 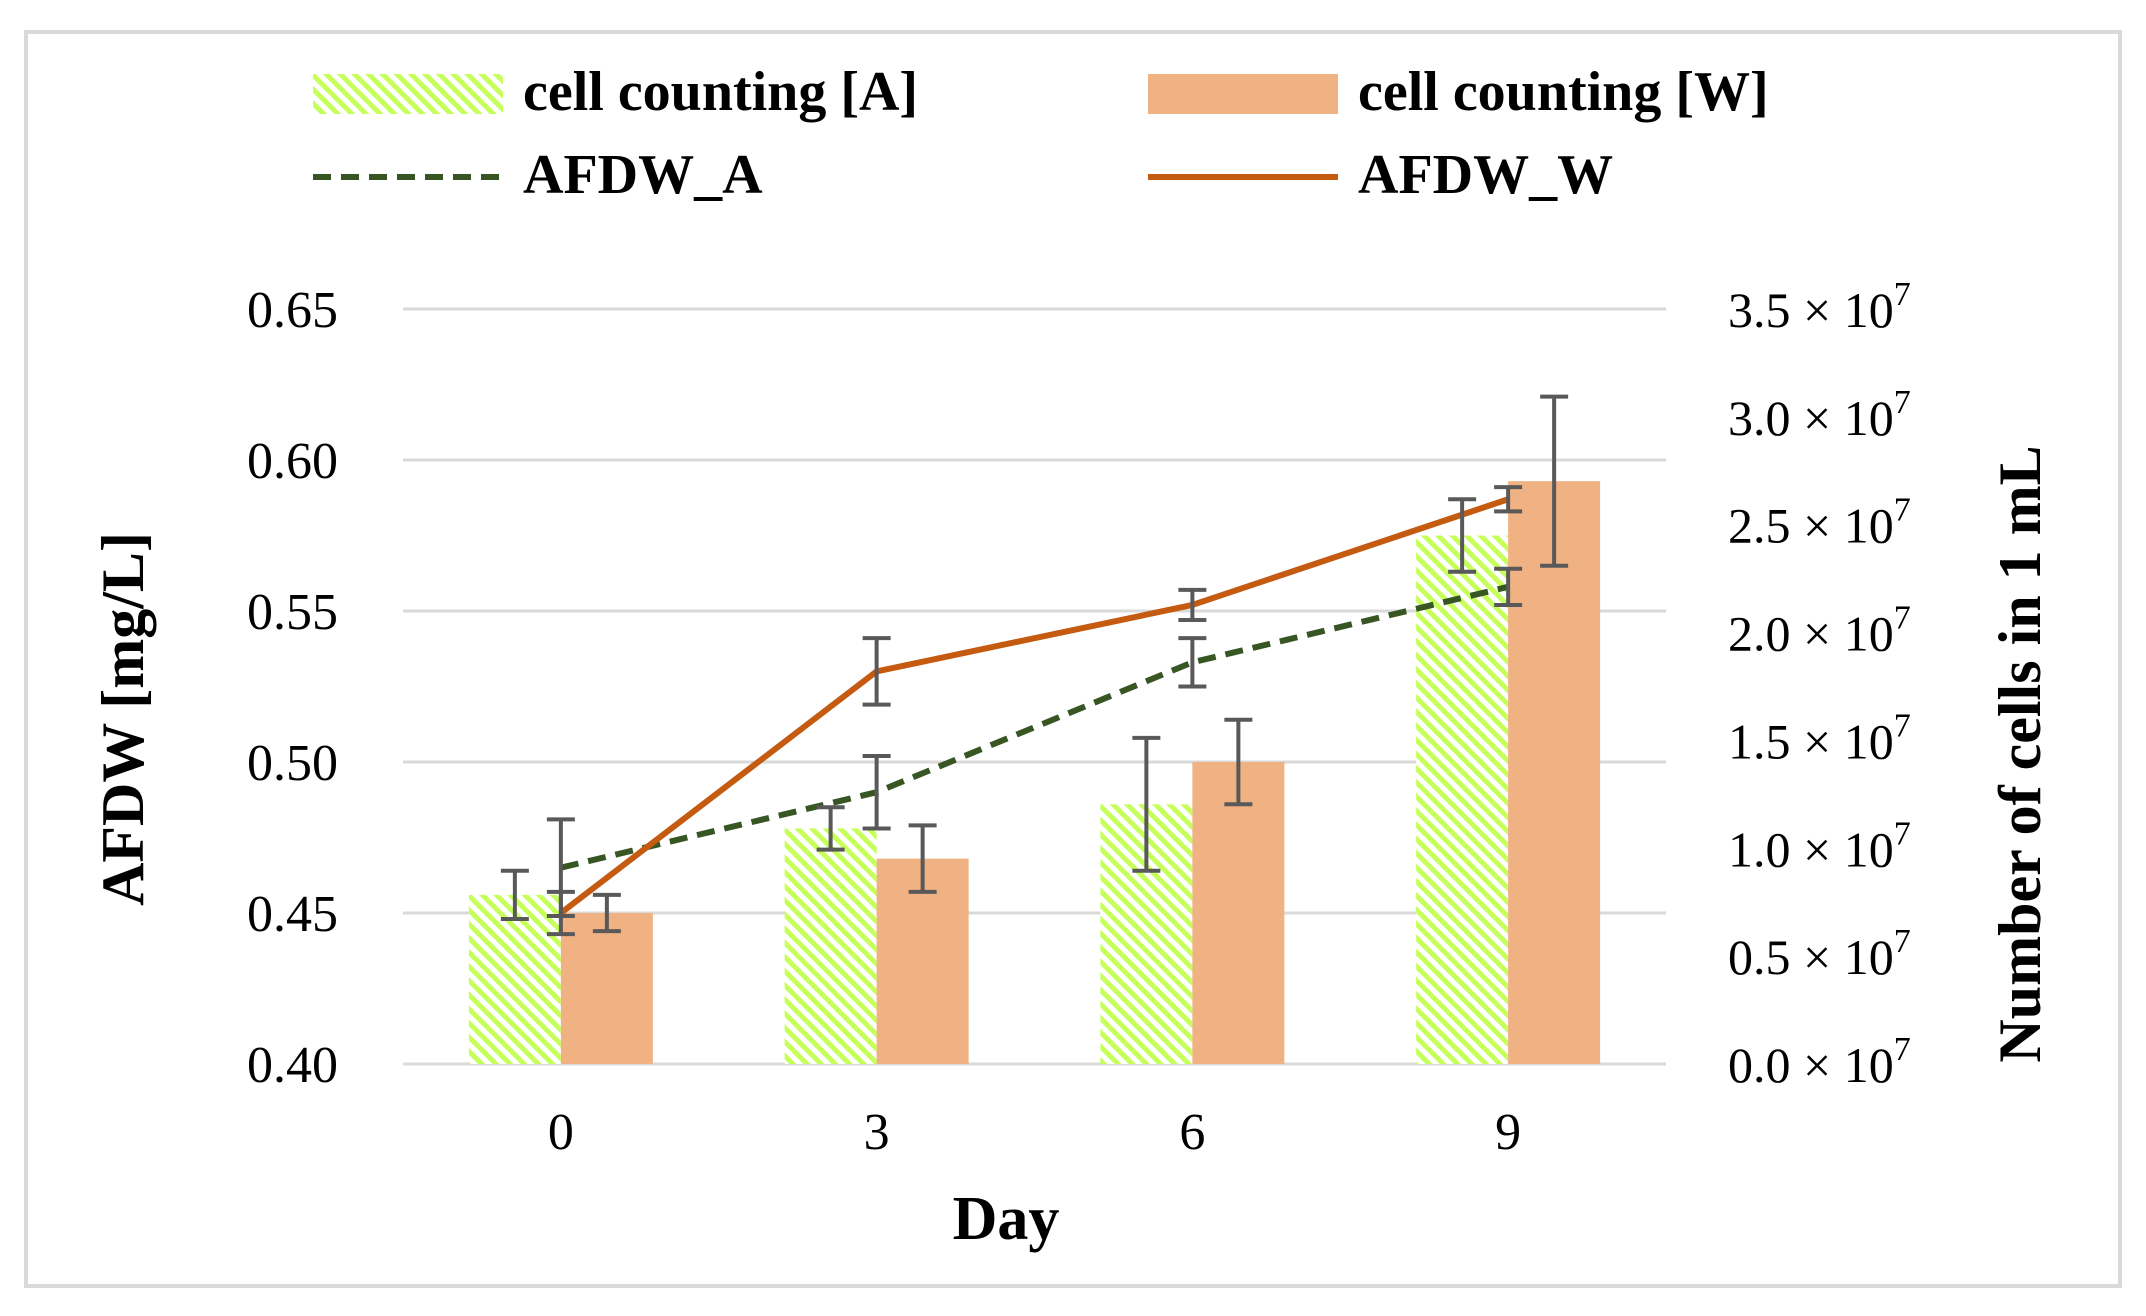 I want to click on line-afdw-a, so click(x=1034, y=727).